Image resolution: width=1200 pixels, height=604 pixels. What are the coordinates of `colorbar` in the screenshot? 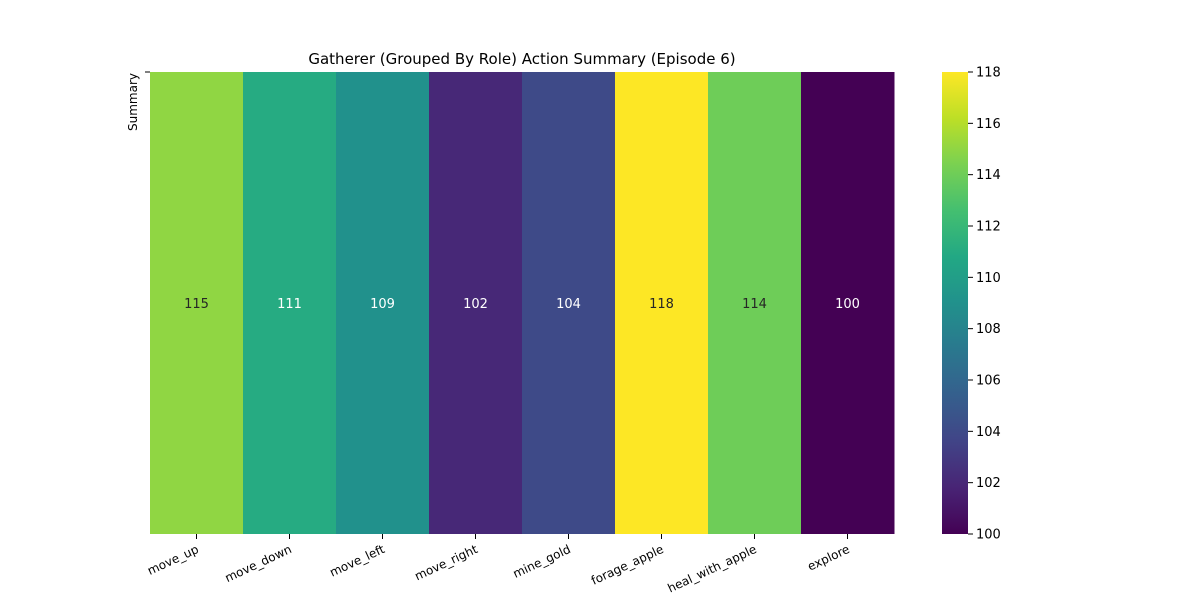 It's located at (955, 303).